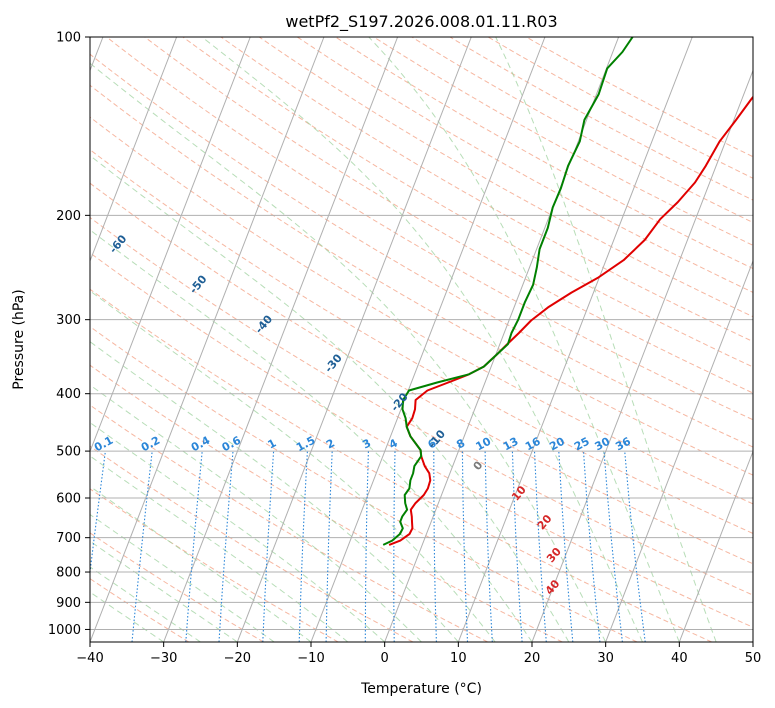  Describe the element at coordinates (421, 22) in the screenshot. I see `chart-title: wetPf2_S197.2026.008.01.11.R03` at that location.